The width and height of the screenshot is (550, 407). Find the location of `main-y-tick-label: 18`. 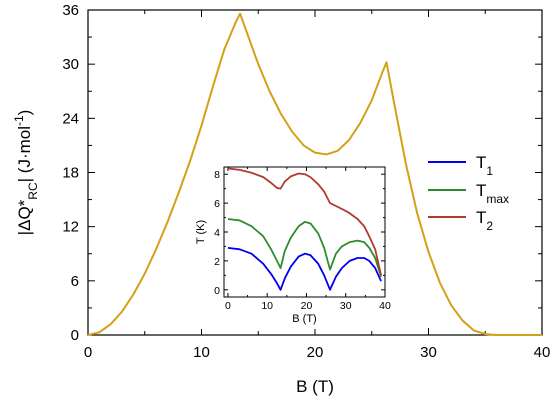

main-y-tick-label: 18 is located at coordinates (70, 173).